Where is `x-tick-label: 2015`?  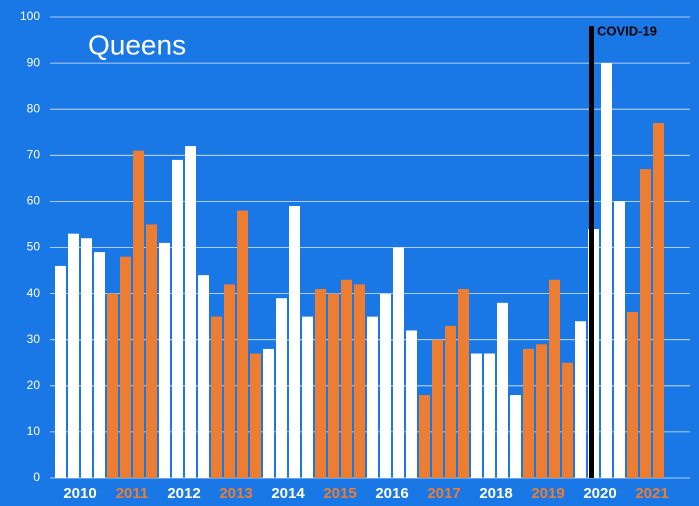
x-tick-label: 2015 is located at coordinates (339, 493).